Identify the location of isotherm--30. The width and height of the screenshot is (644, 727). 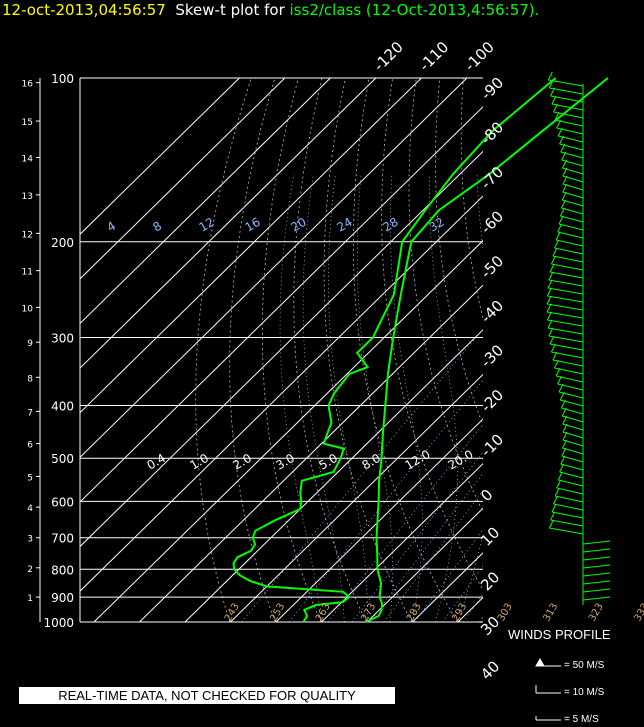
(356, 497).